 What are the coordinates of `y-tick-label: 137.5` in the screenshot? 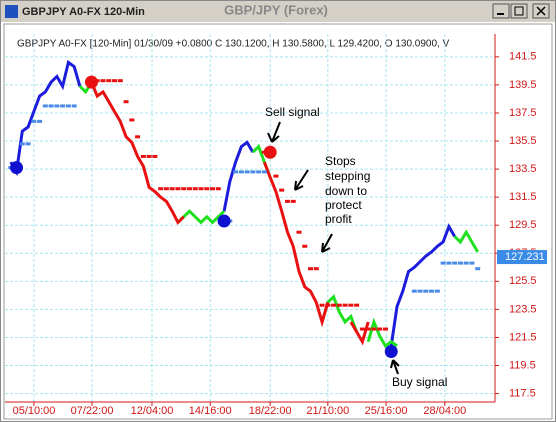 It's located at (523, 113).